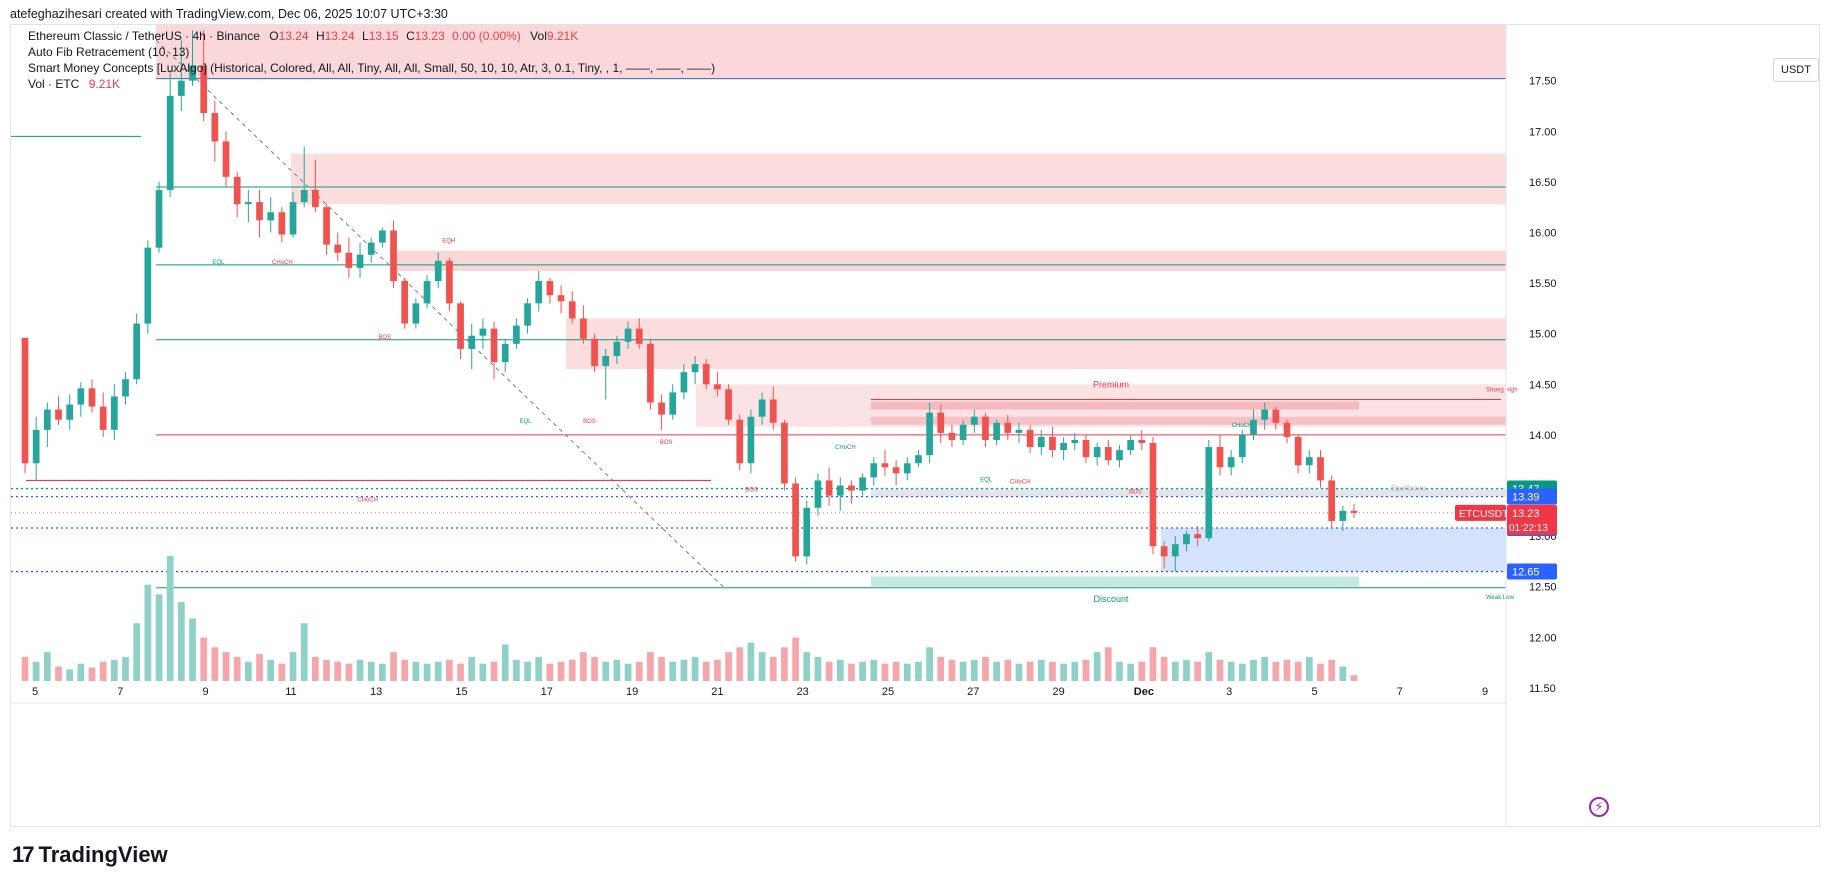  I want to click on last-price-tag, so click(1532, 519).